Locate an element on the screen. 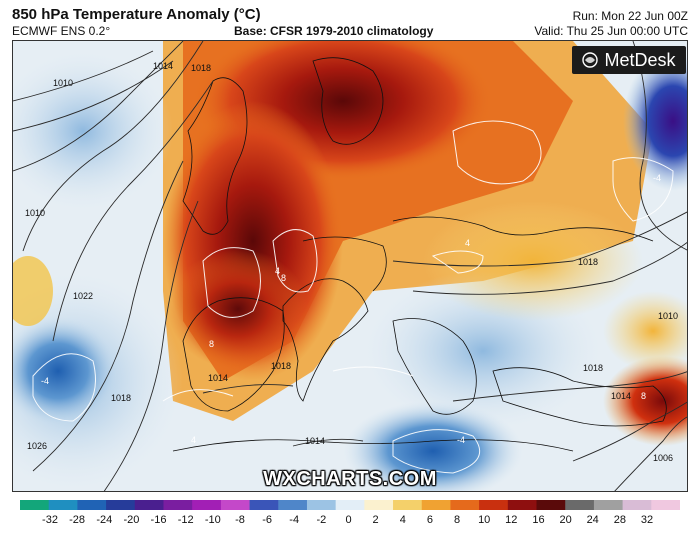  colorbar-tick-label: -24 is located at coordinates (104, 520).